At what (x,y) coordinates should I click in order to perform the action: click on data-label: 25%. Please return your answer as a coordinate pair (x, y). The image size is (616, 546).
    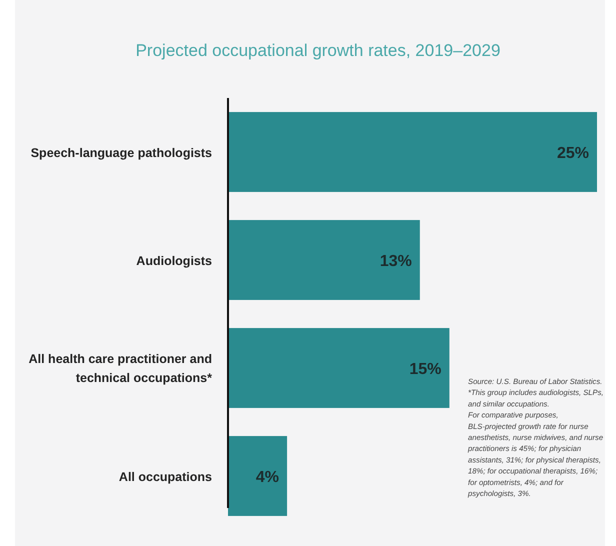
    Looking at the image, I should click on (572, 153).